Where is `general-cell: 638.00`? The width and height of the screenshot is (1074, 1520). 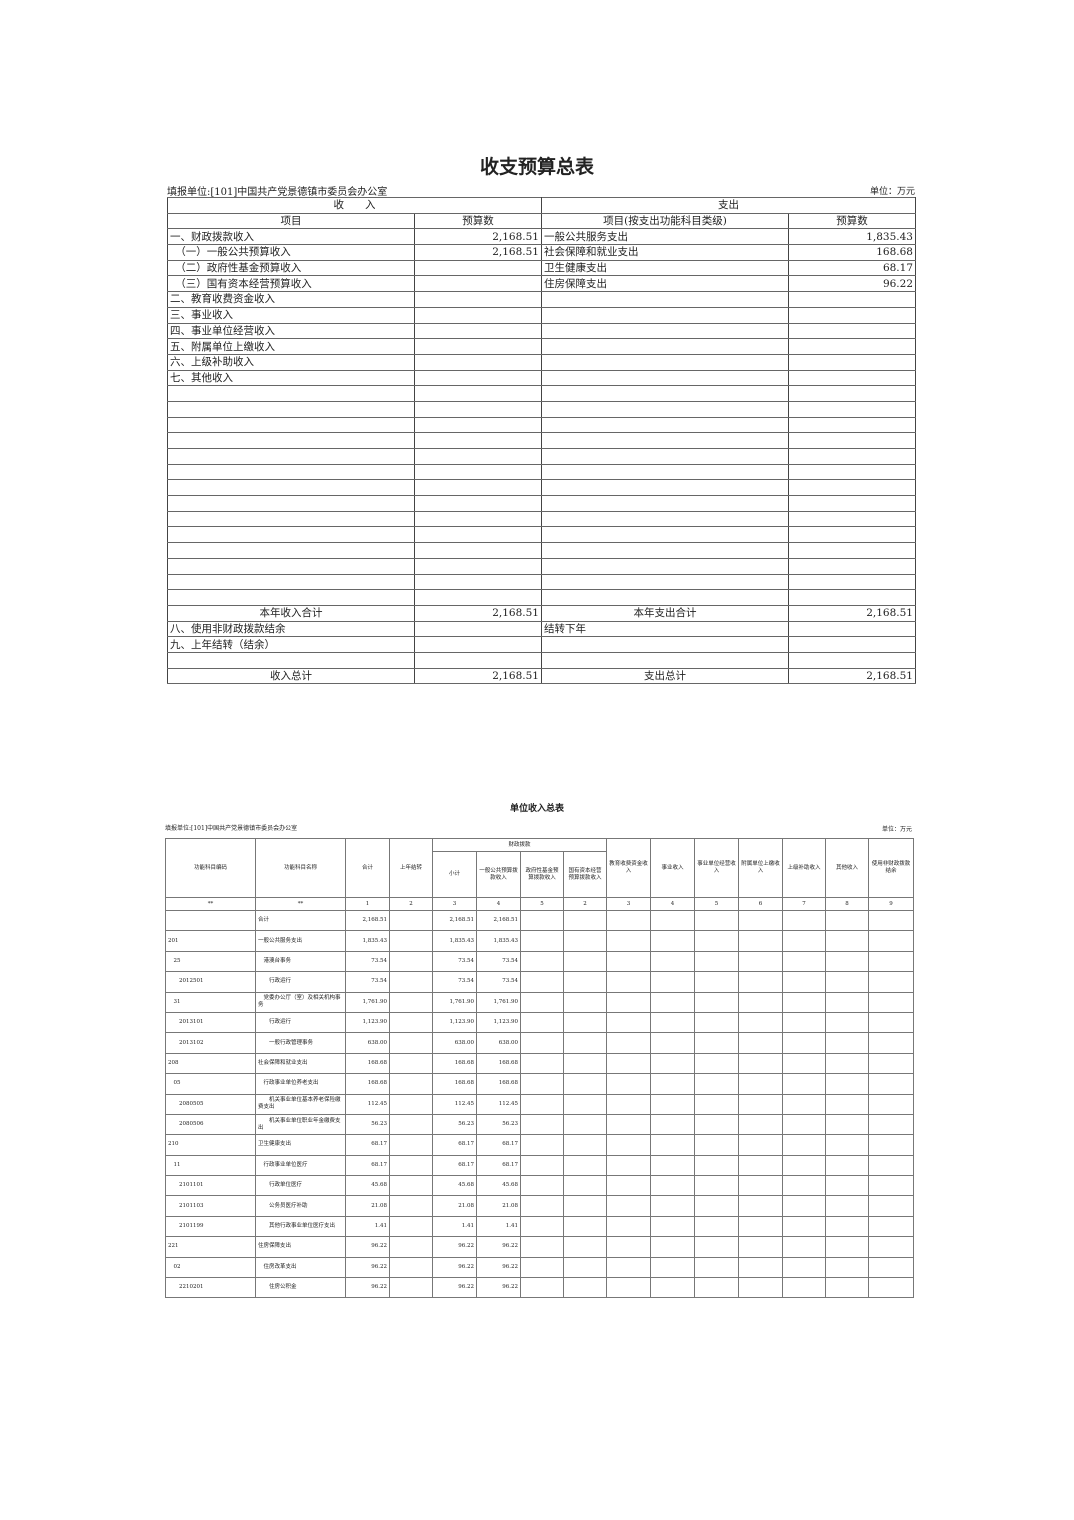
general-cell: 638.00 is located at coordinates (498, 1043).